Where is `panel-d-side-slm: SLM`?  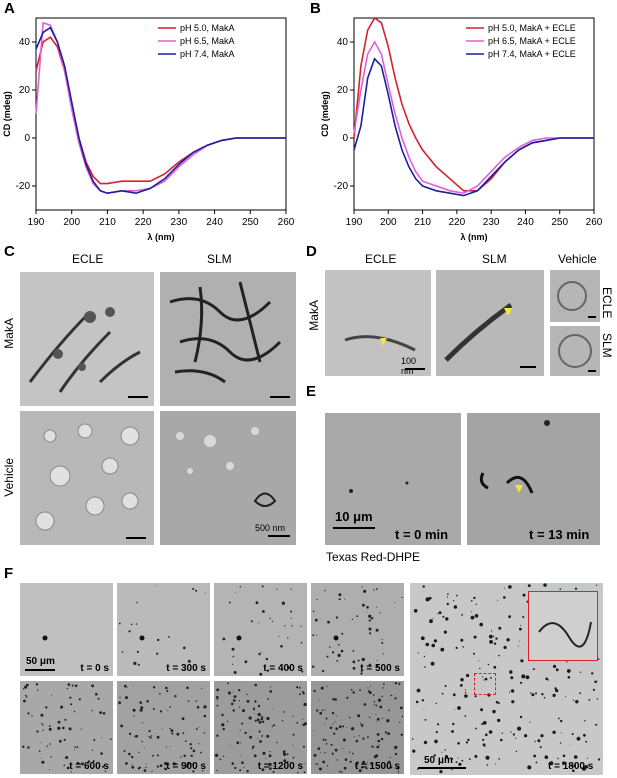
panel-d-side-slm: SLM is located at coordinates (607, 345).